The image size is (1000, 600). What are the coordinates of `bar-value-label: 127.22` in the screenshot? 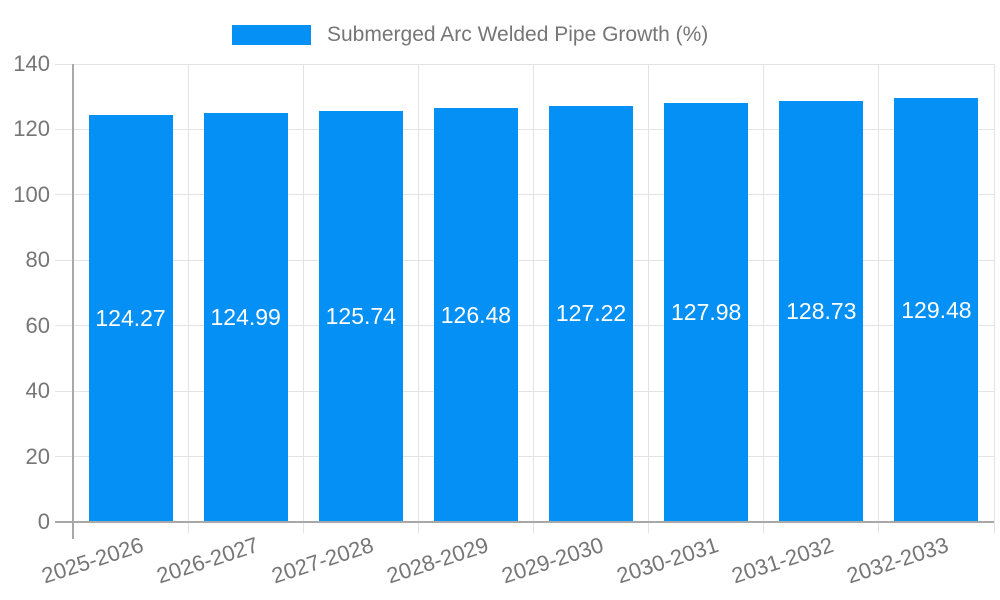 It's located at (591, 313).